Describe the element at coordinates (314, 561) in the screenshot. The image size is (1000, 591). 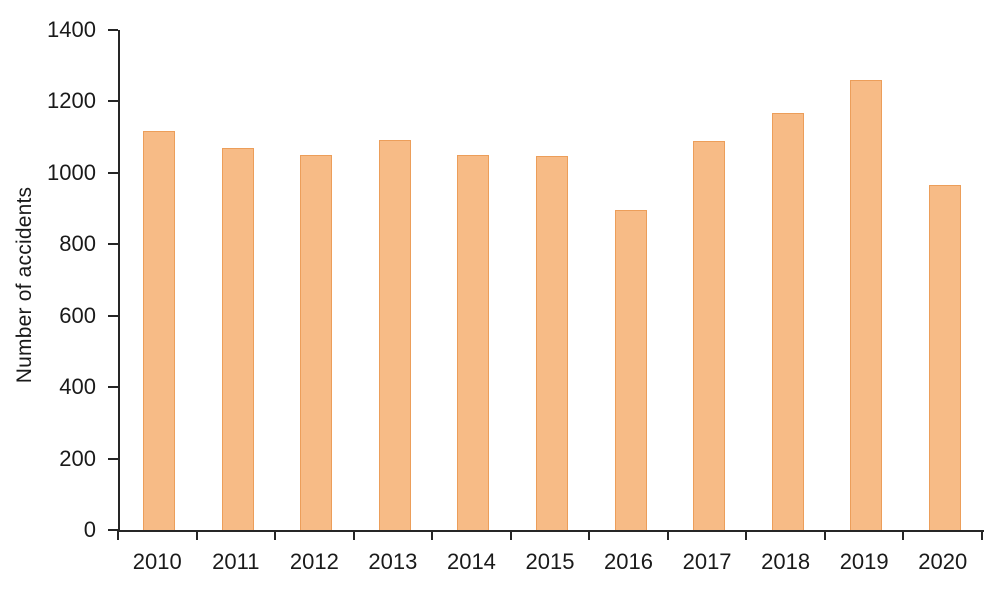
I see `x-tick-label: 2012` at that location.